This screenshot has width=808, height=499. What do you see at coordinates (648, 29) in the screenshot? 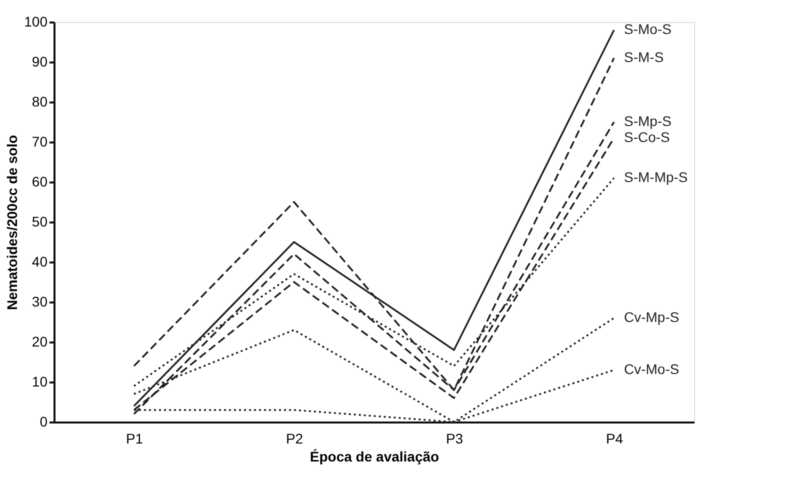
I see `series-label: S-Mo-S` at bounding box center [648, 29].